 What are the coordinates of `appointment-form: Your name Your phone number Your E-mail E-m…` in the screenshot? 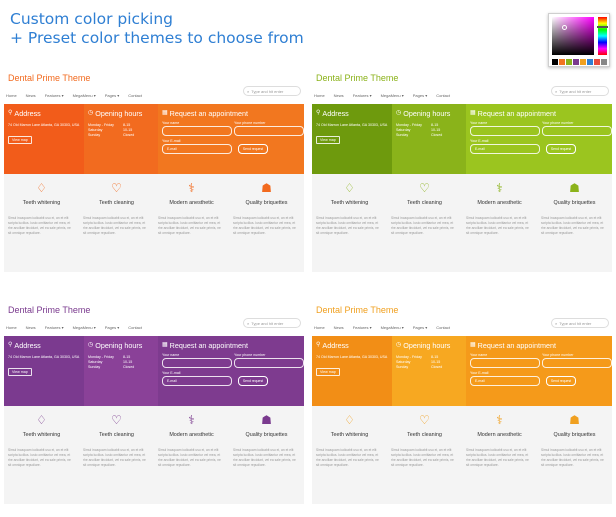 It's located at (233, 139).